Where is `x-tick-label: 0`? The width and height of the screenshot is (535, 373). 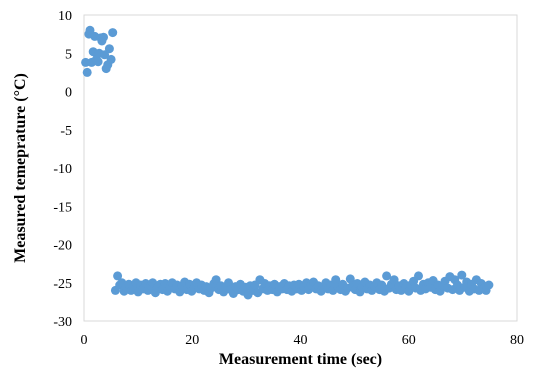 x-tick-label: 0 is located at coordinates (84, 340).